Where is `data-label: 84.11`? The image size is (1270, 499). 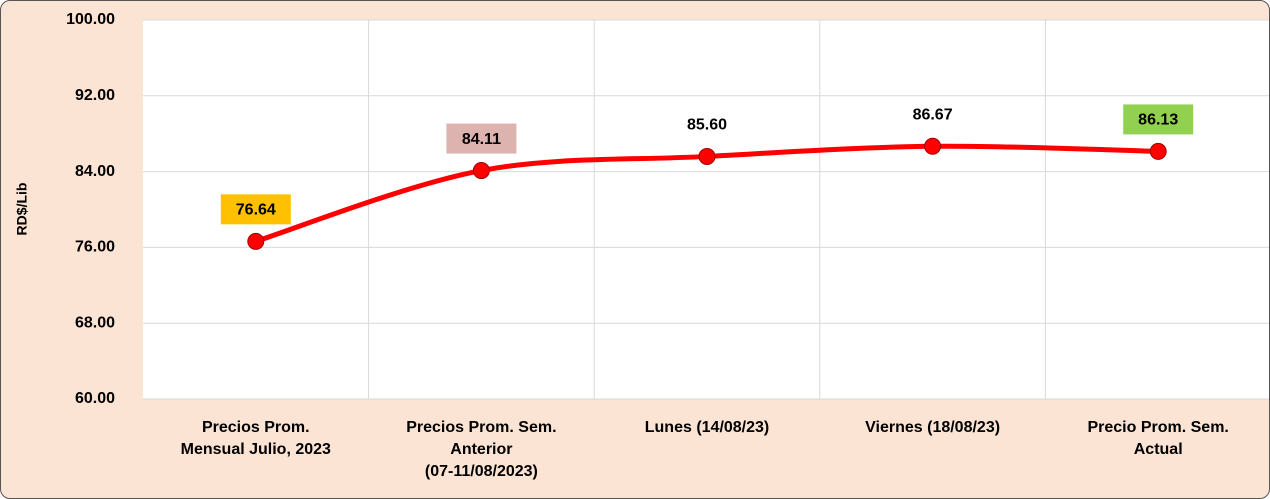 data-label: 84.11 is located at coordinates (481, 139).